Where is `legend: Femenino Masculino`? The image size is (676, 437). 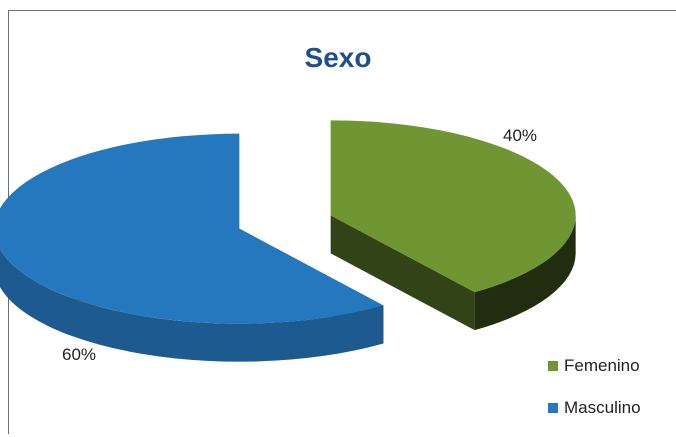 legend: Femenino Masculino is located at coordinates (594, 395).